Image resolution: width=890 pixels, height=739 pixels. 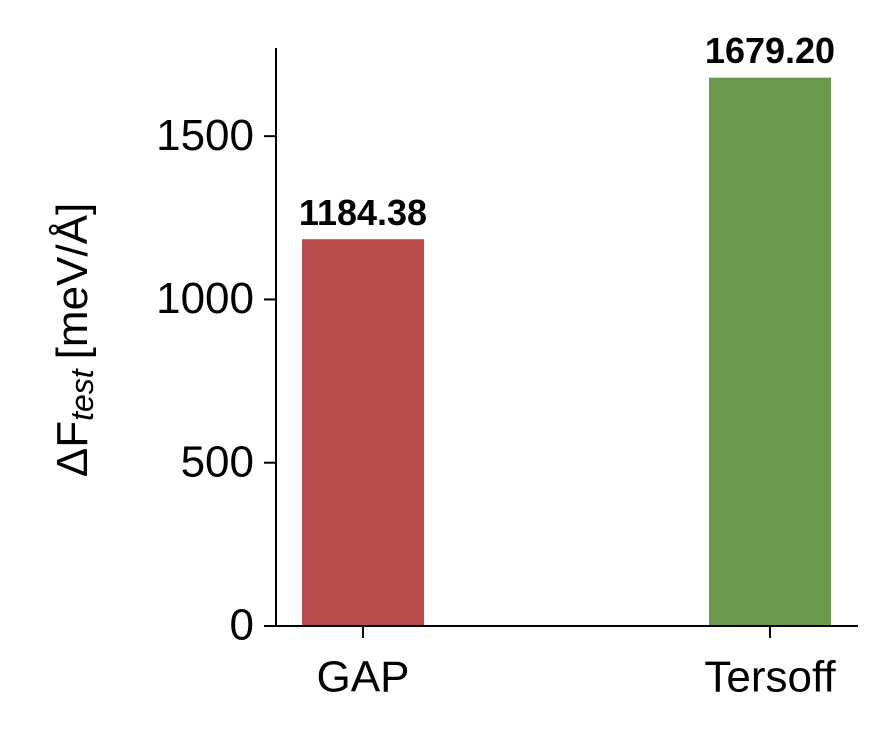 What do you see at coordinates (770, 677) in the screenshot?
I see `x-tick-label: Tersoff` at bounding box center [770, 677].